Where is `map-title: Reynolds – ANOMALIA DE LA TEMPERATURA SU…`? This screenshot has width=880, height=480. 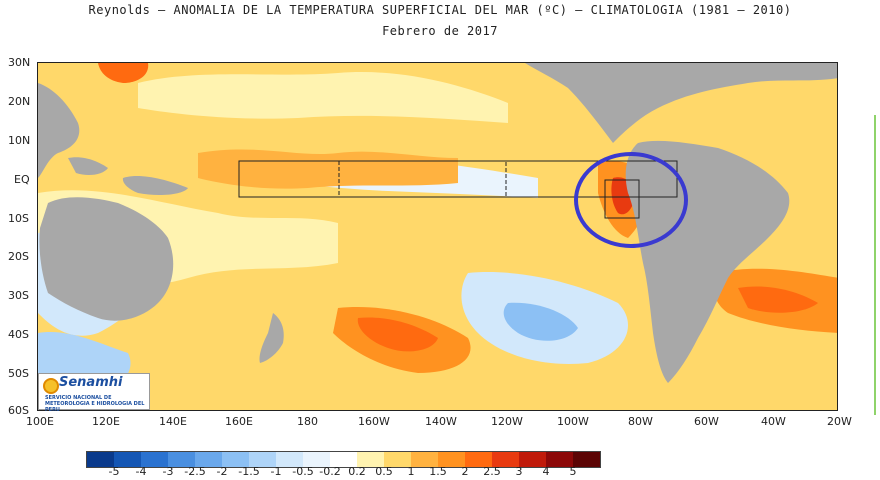
map-title: Reynolds – ANOMALIA DE LA TEMPERATURA SU… is located at coordinates (440, 10).